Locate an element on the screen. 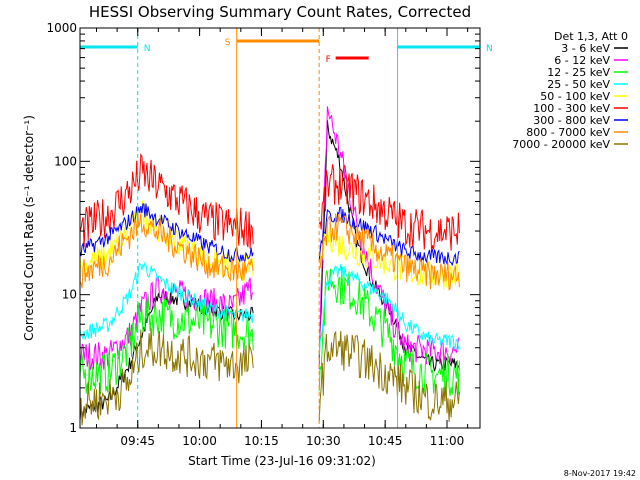  y-axis-label: Corrected Count Rate (s⁻¹ detector⁻¹) is located at coordinates (29, 228).